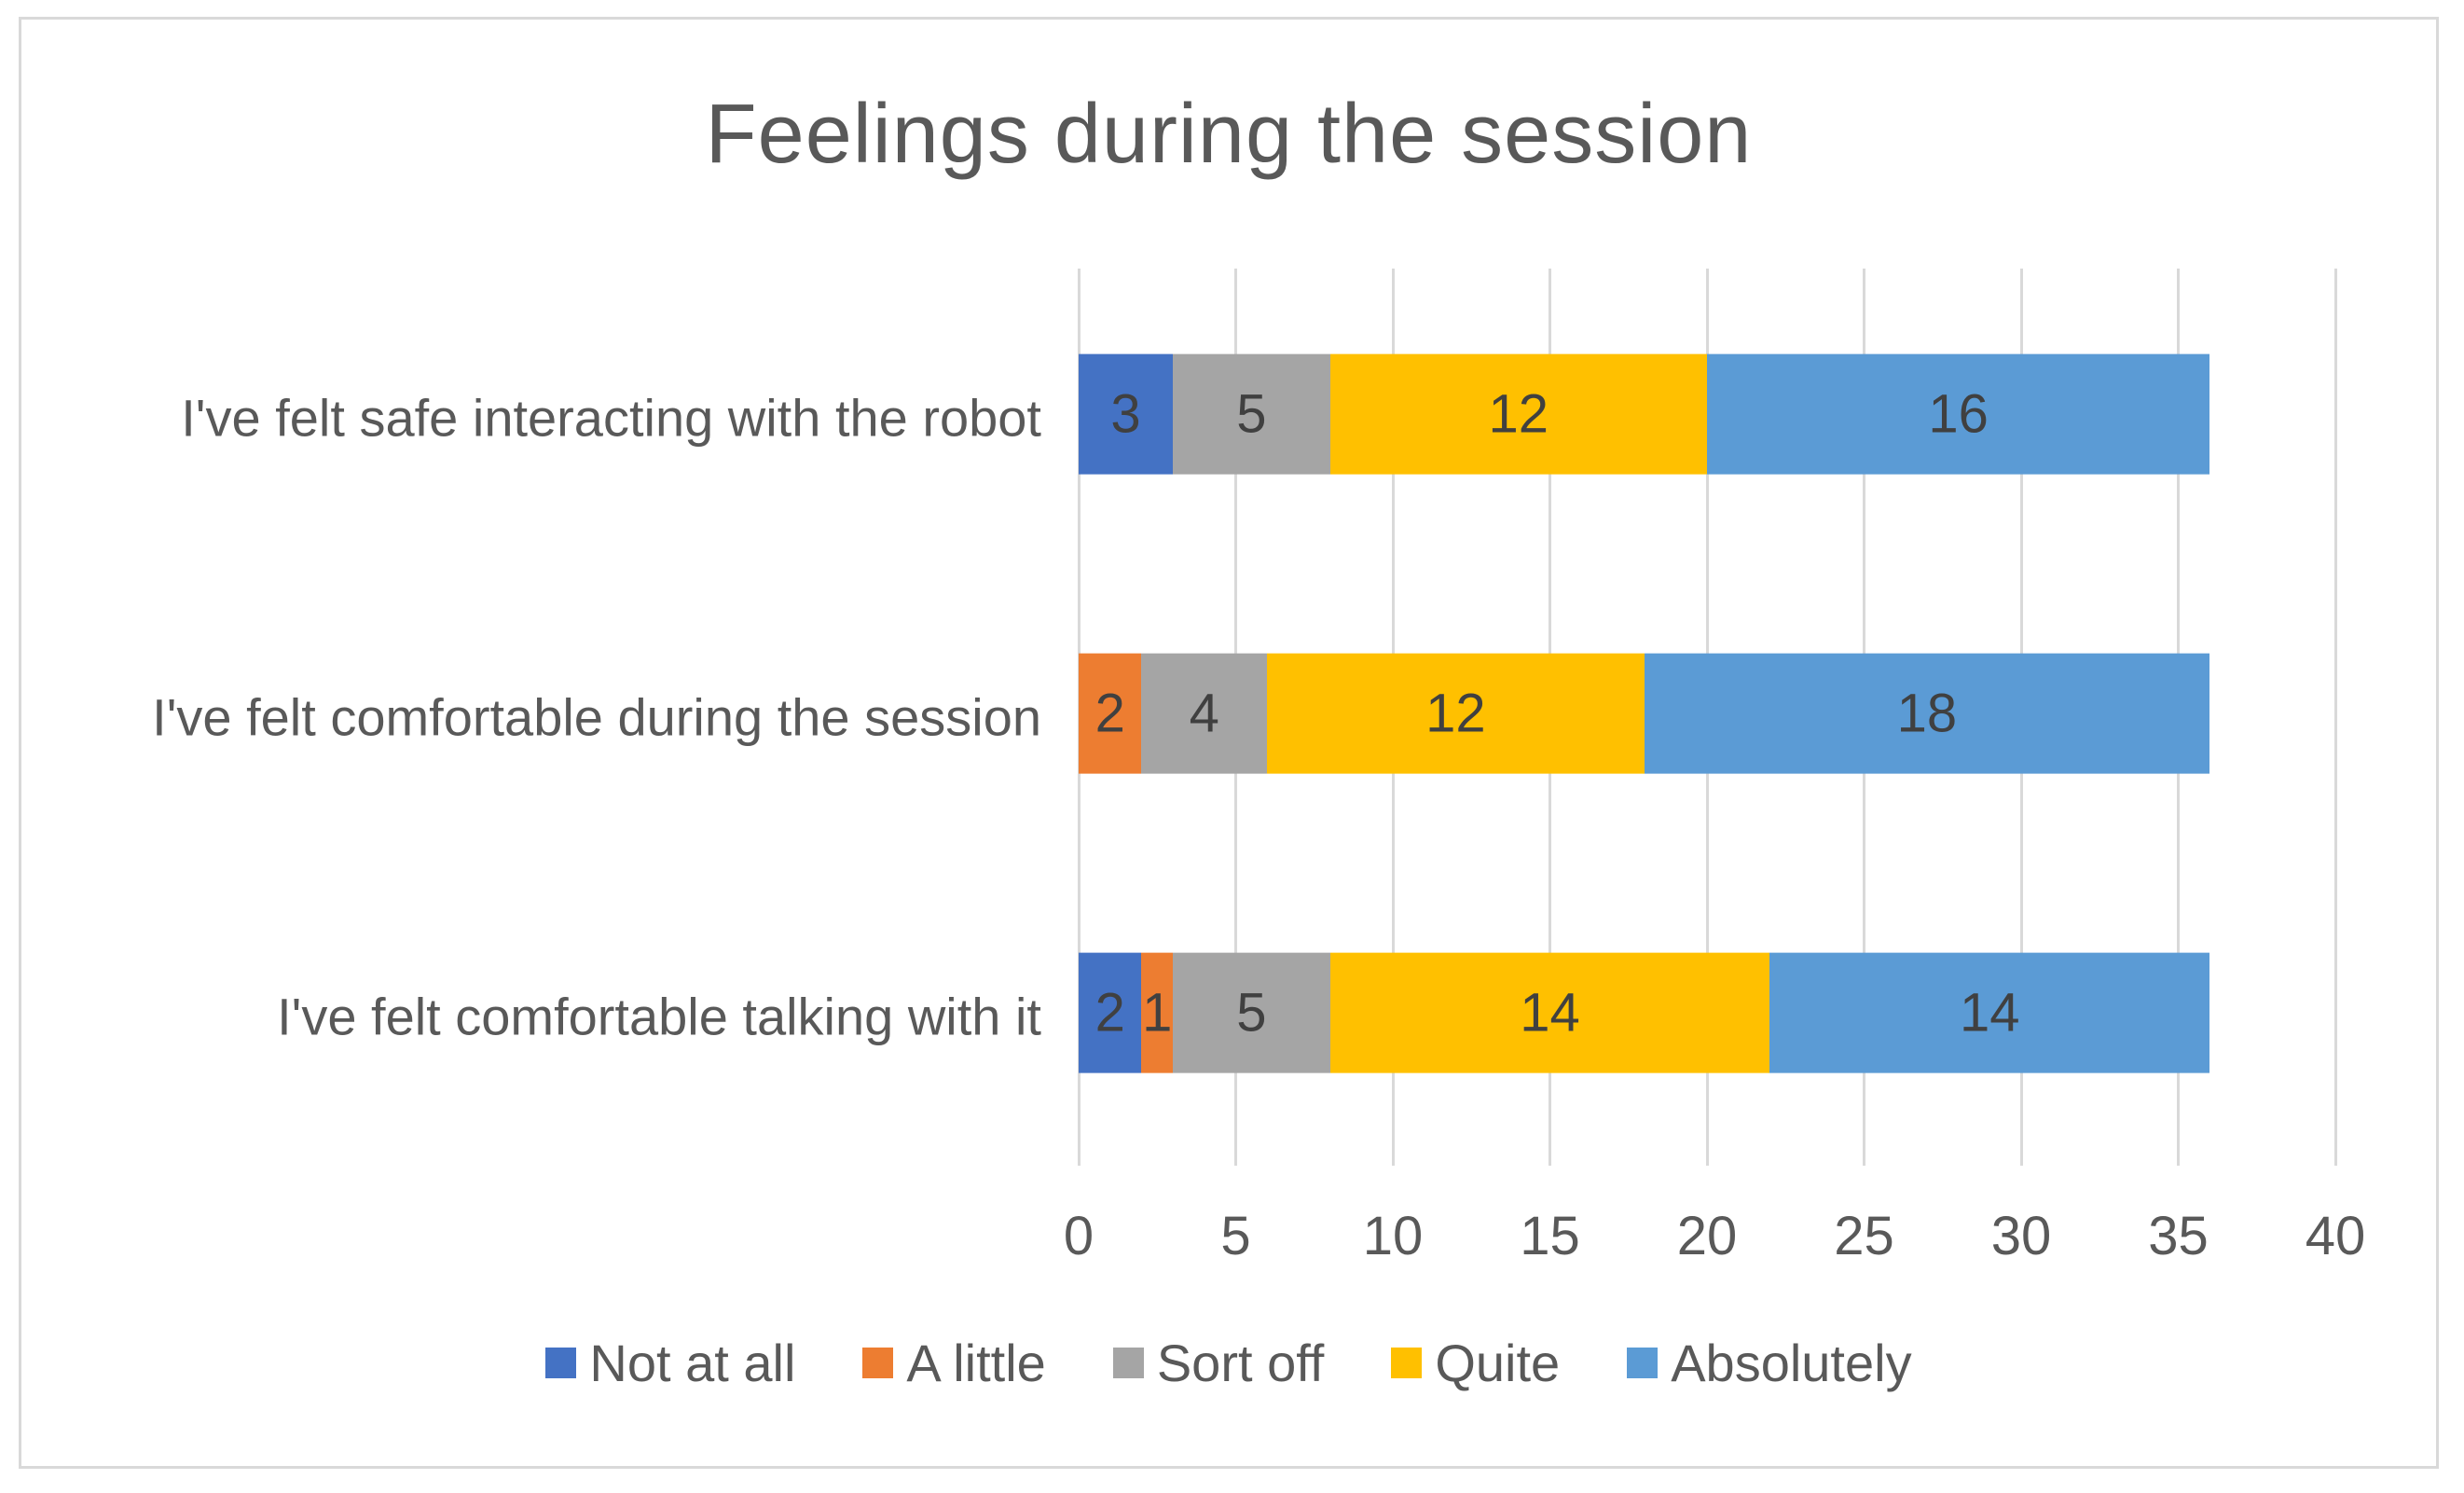 This screenshot has width=2464, height=1493. I want to click on legend-item-a-little: A little, so click(954, 1363).